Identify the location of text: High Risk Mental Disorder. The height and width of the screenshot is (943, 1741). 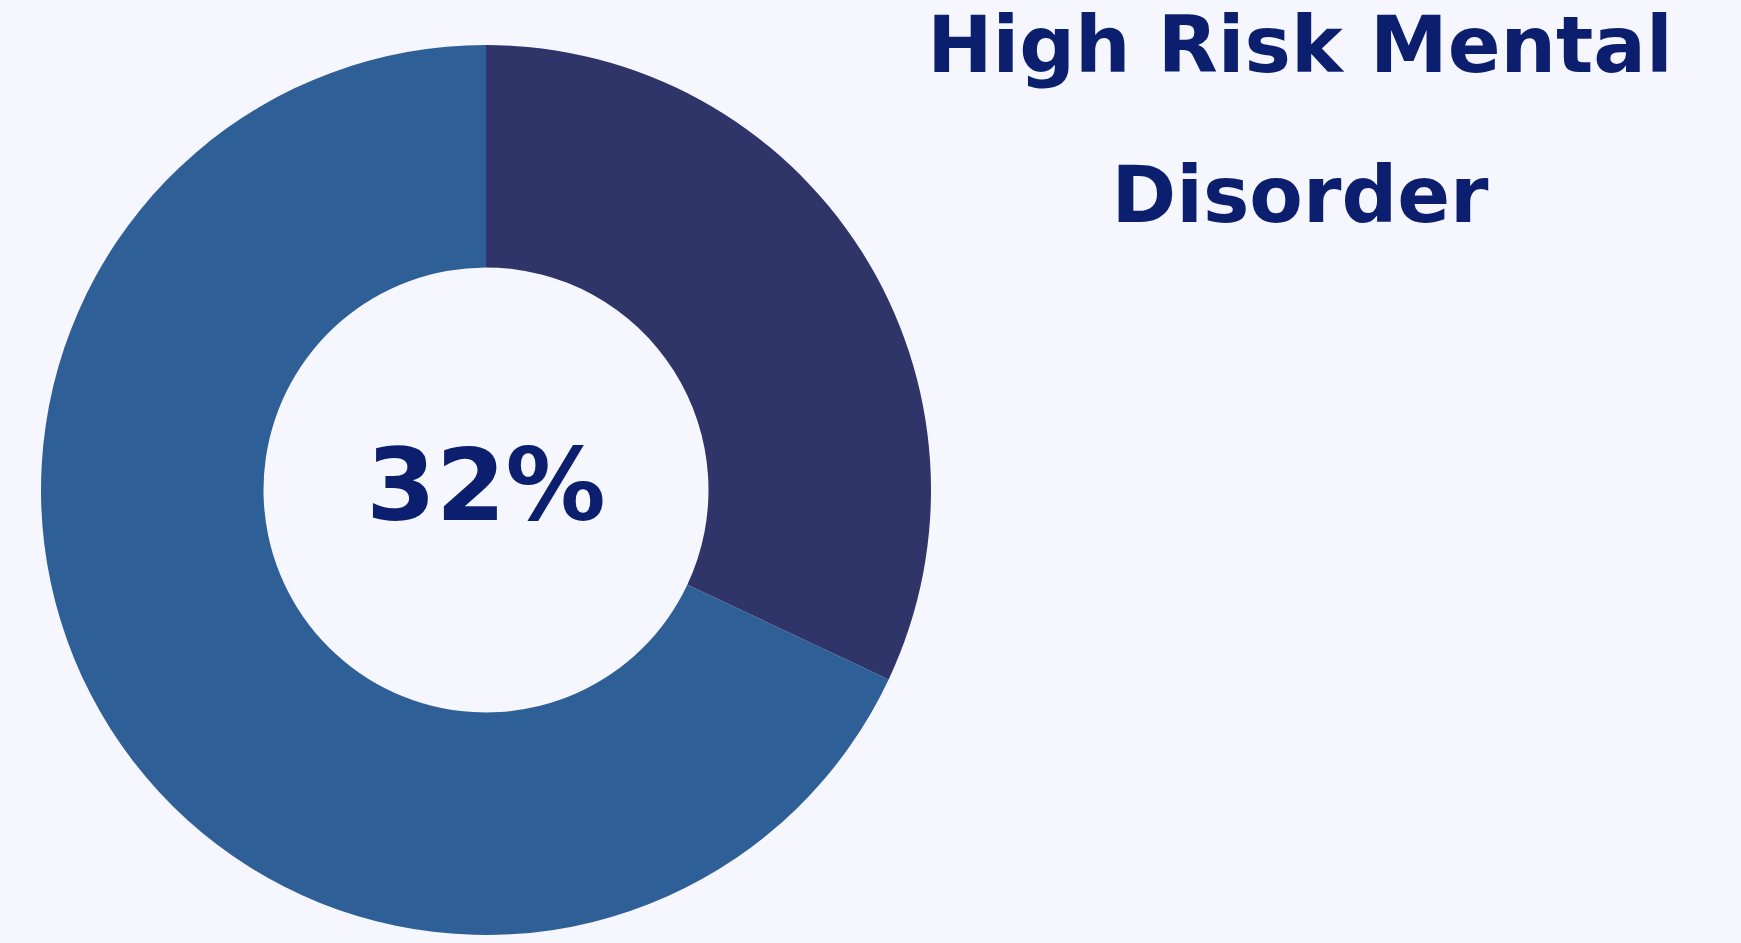
(1300, 120).